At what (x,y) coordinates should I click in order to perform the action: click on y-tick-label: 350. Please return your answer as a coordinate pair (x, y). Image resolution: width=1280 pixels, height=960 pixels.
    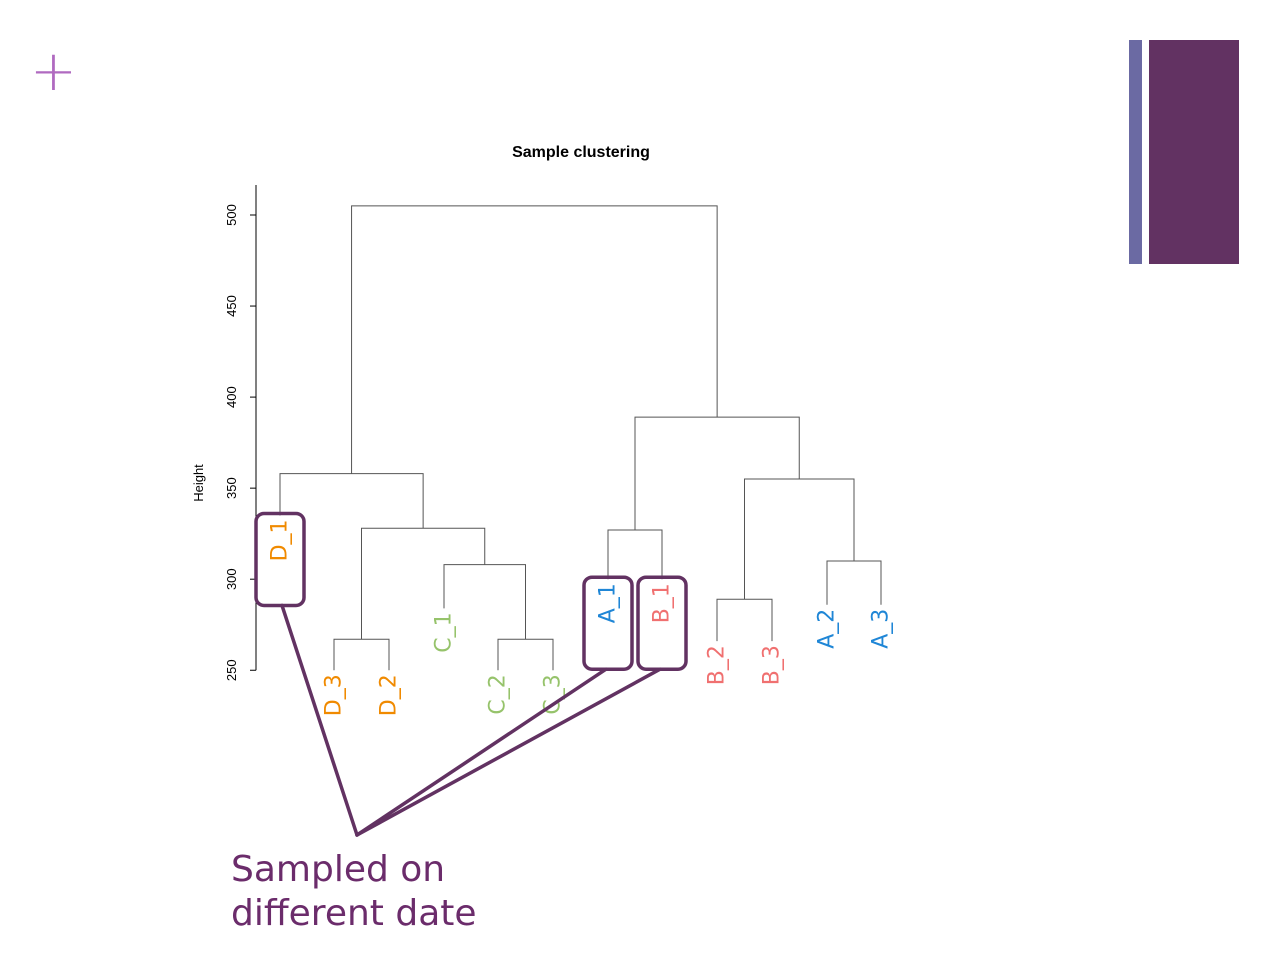
    Looking at the image, I should click on (231, 488).